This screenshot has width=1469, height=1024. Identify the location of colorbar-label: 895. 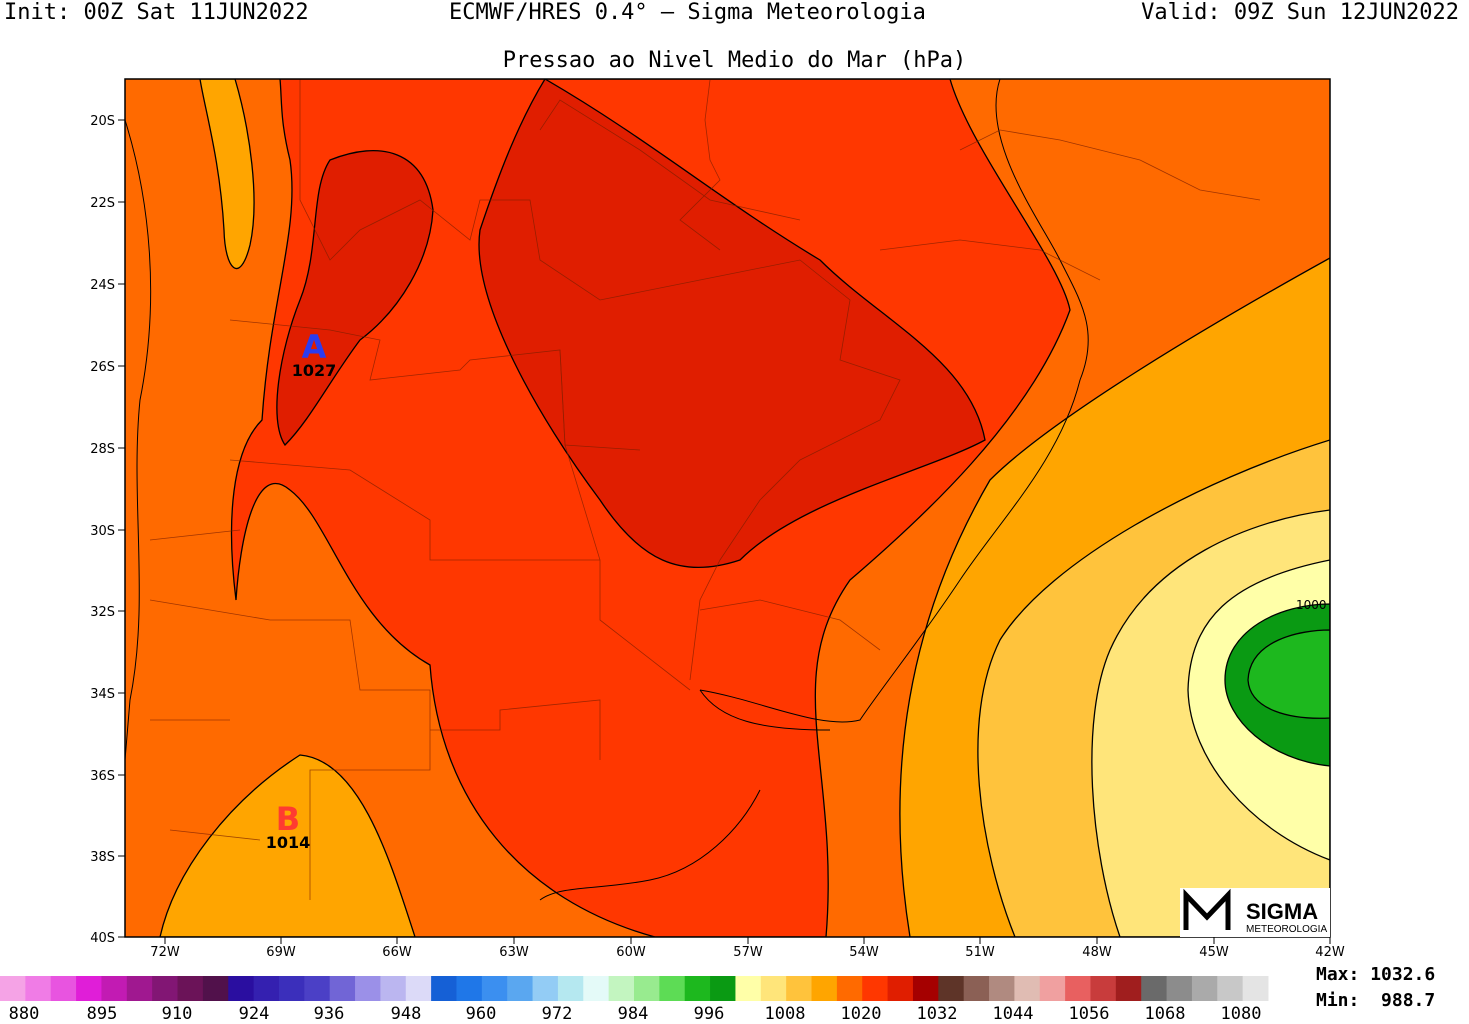
(102, 1014).